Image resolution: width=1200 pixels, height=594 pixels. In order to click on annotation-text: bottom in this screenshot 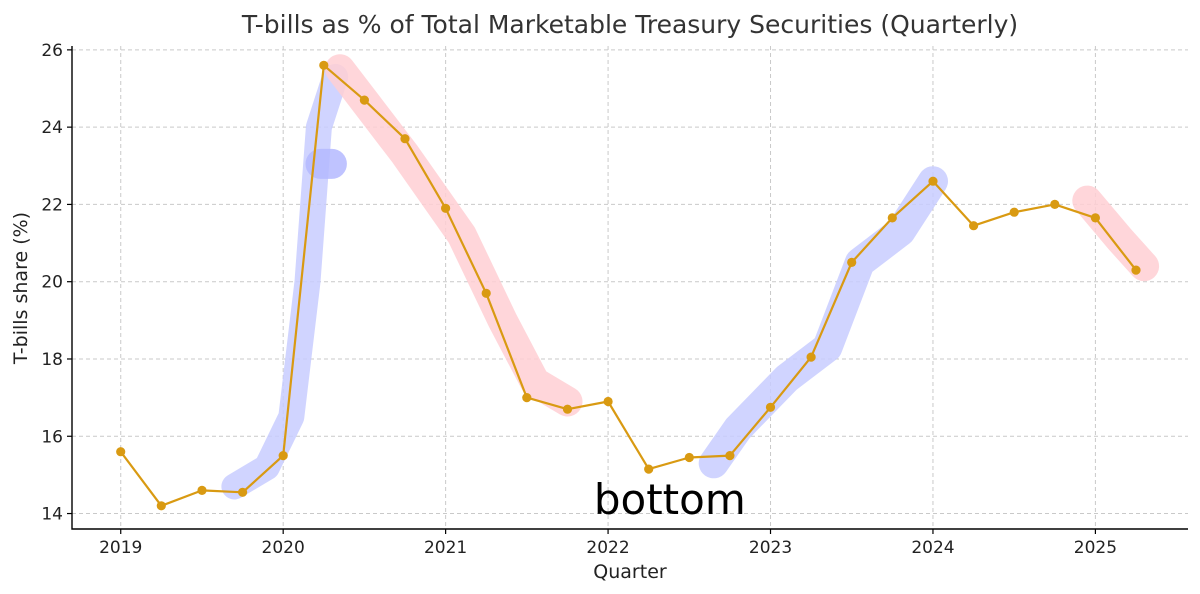, I will do `click(670, 499)`.